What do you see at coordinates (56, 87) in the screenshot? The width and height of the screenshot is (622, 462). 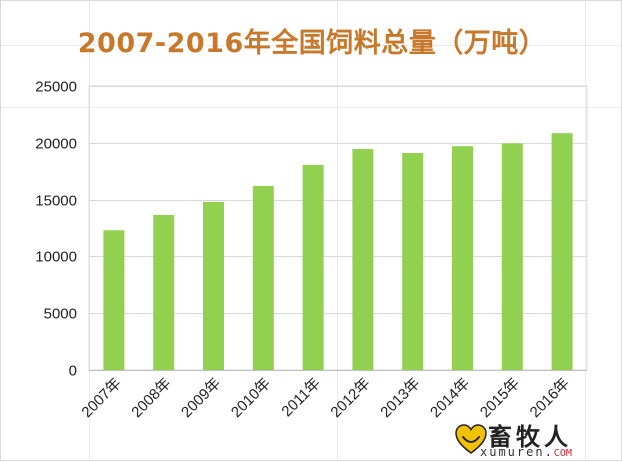 I see `y-tick-label: 25000` at bounding box center [56, 87].